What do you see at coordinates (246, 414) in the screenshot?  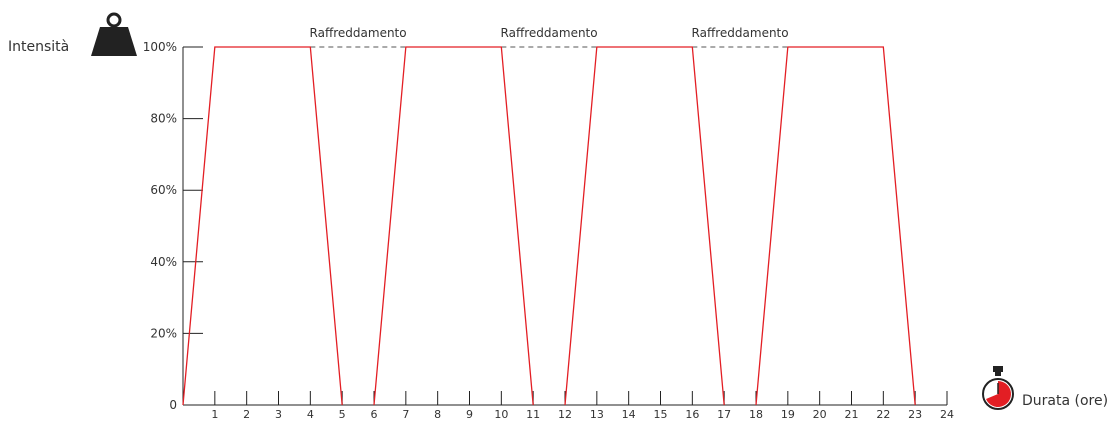 I see `x-tick-label: 2` at bounding box center [246, 414].